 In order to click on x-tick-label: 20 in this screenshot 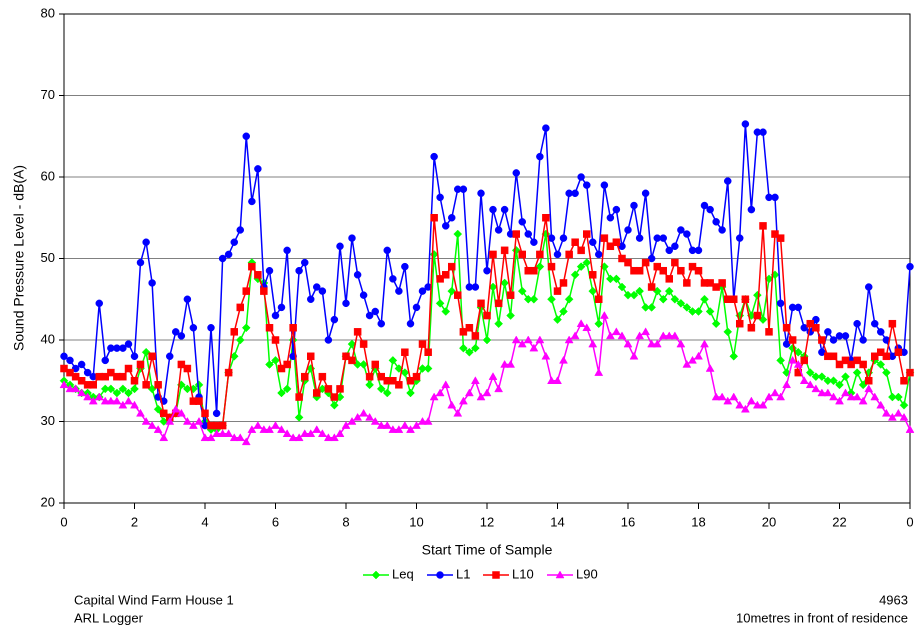, I will do `click(769, 521)`.